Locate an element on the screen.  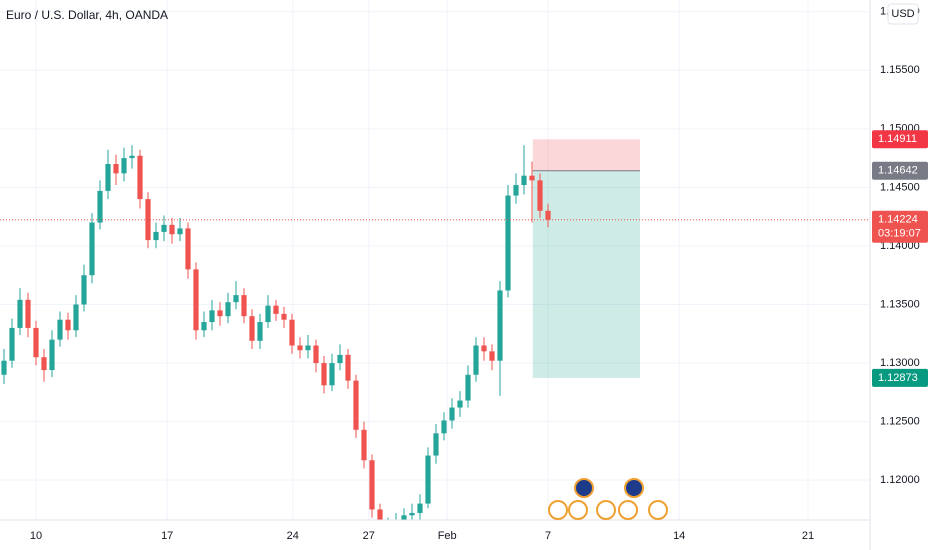
entry-price-label: 1.14642 is located at coordinates (898, 171).